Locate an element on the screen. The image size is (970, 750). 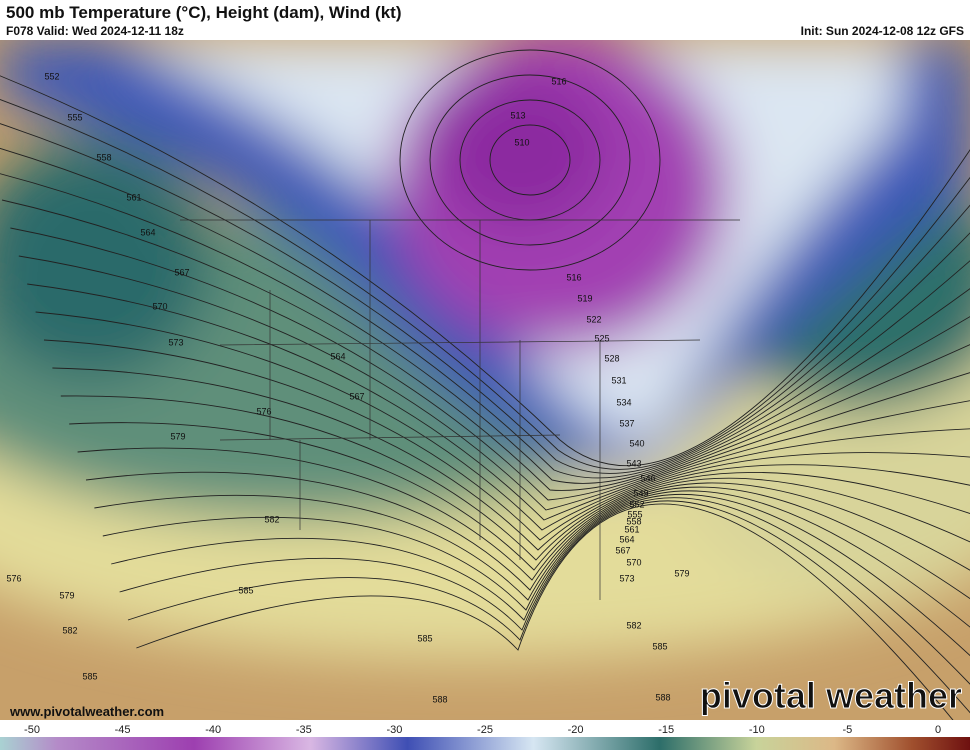
colorbar-tick-label: -20 is located at coordinates (576, 730).